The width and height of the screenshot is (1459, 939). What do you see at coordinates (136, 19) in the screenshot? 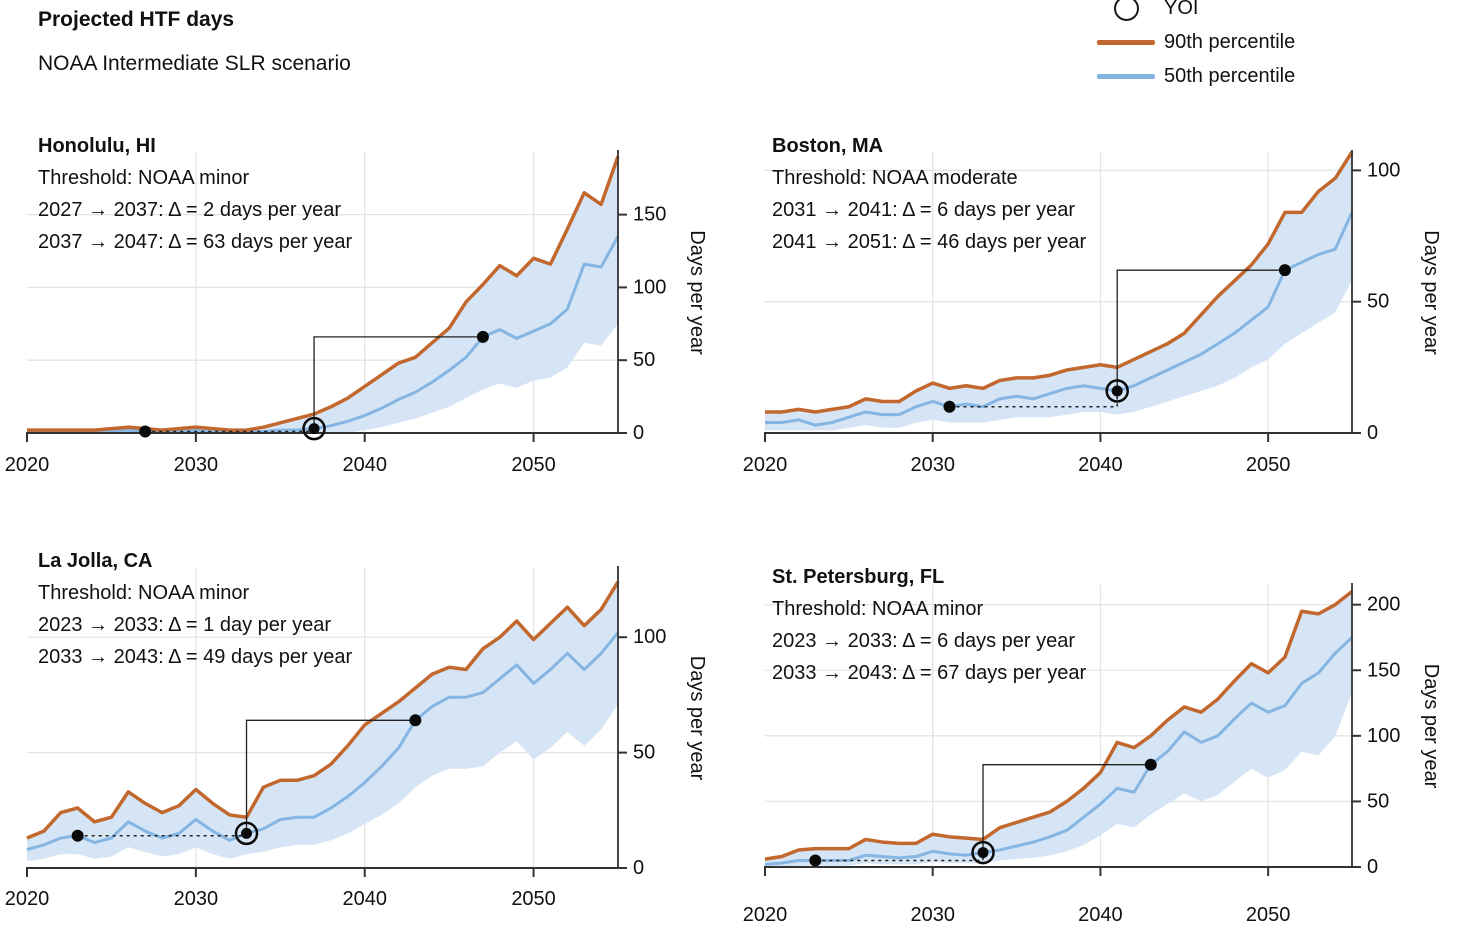
I see `page-title: Projected HTF days` at bounding box center [136, 19].